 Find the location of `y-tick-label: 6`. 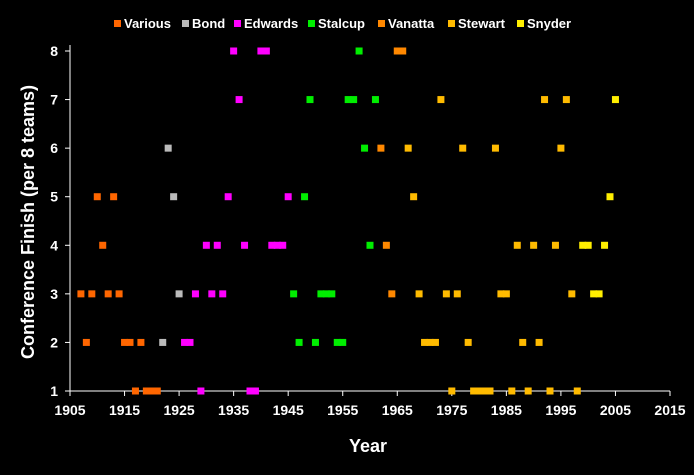

y-tick-label: 6 is located at coordinates (54, 148).